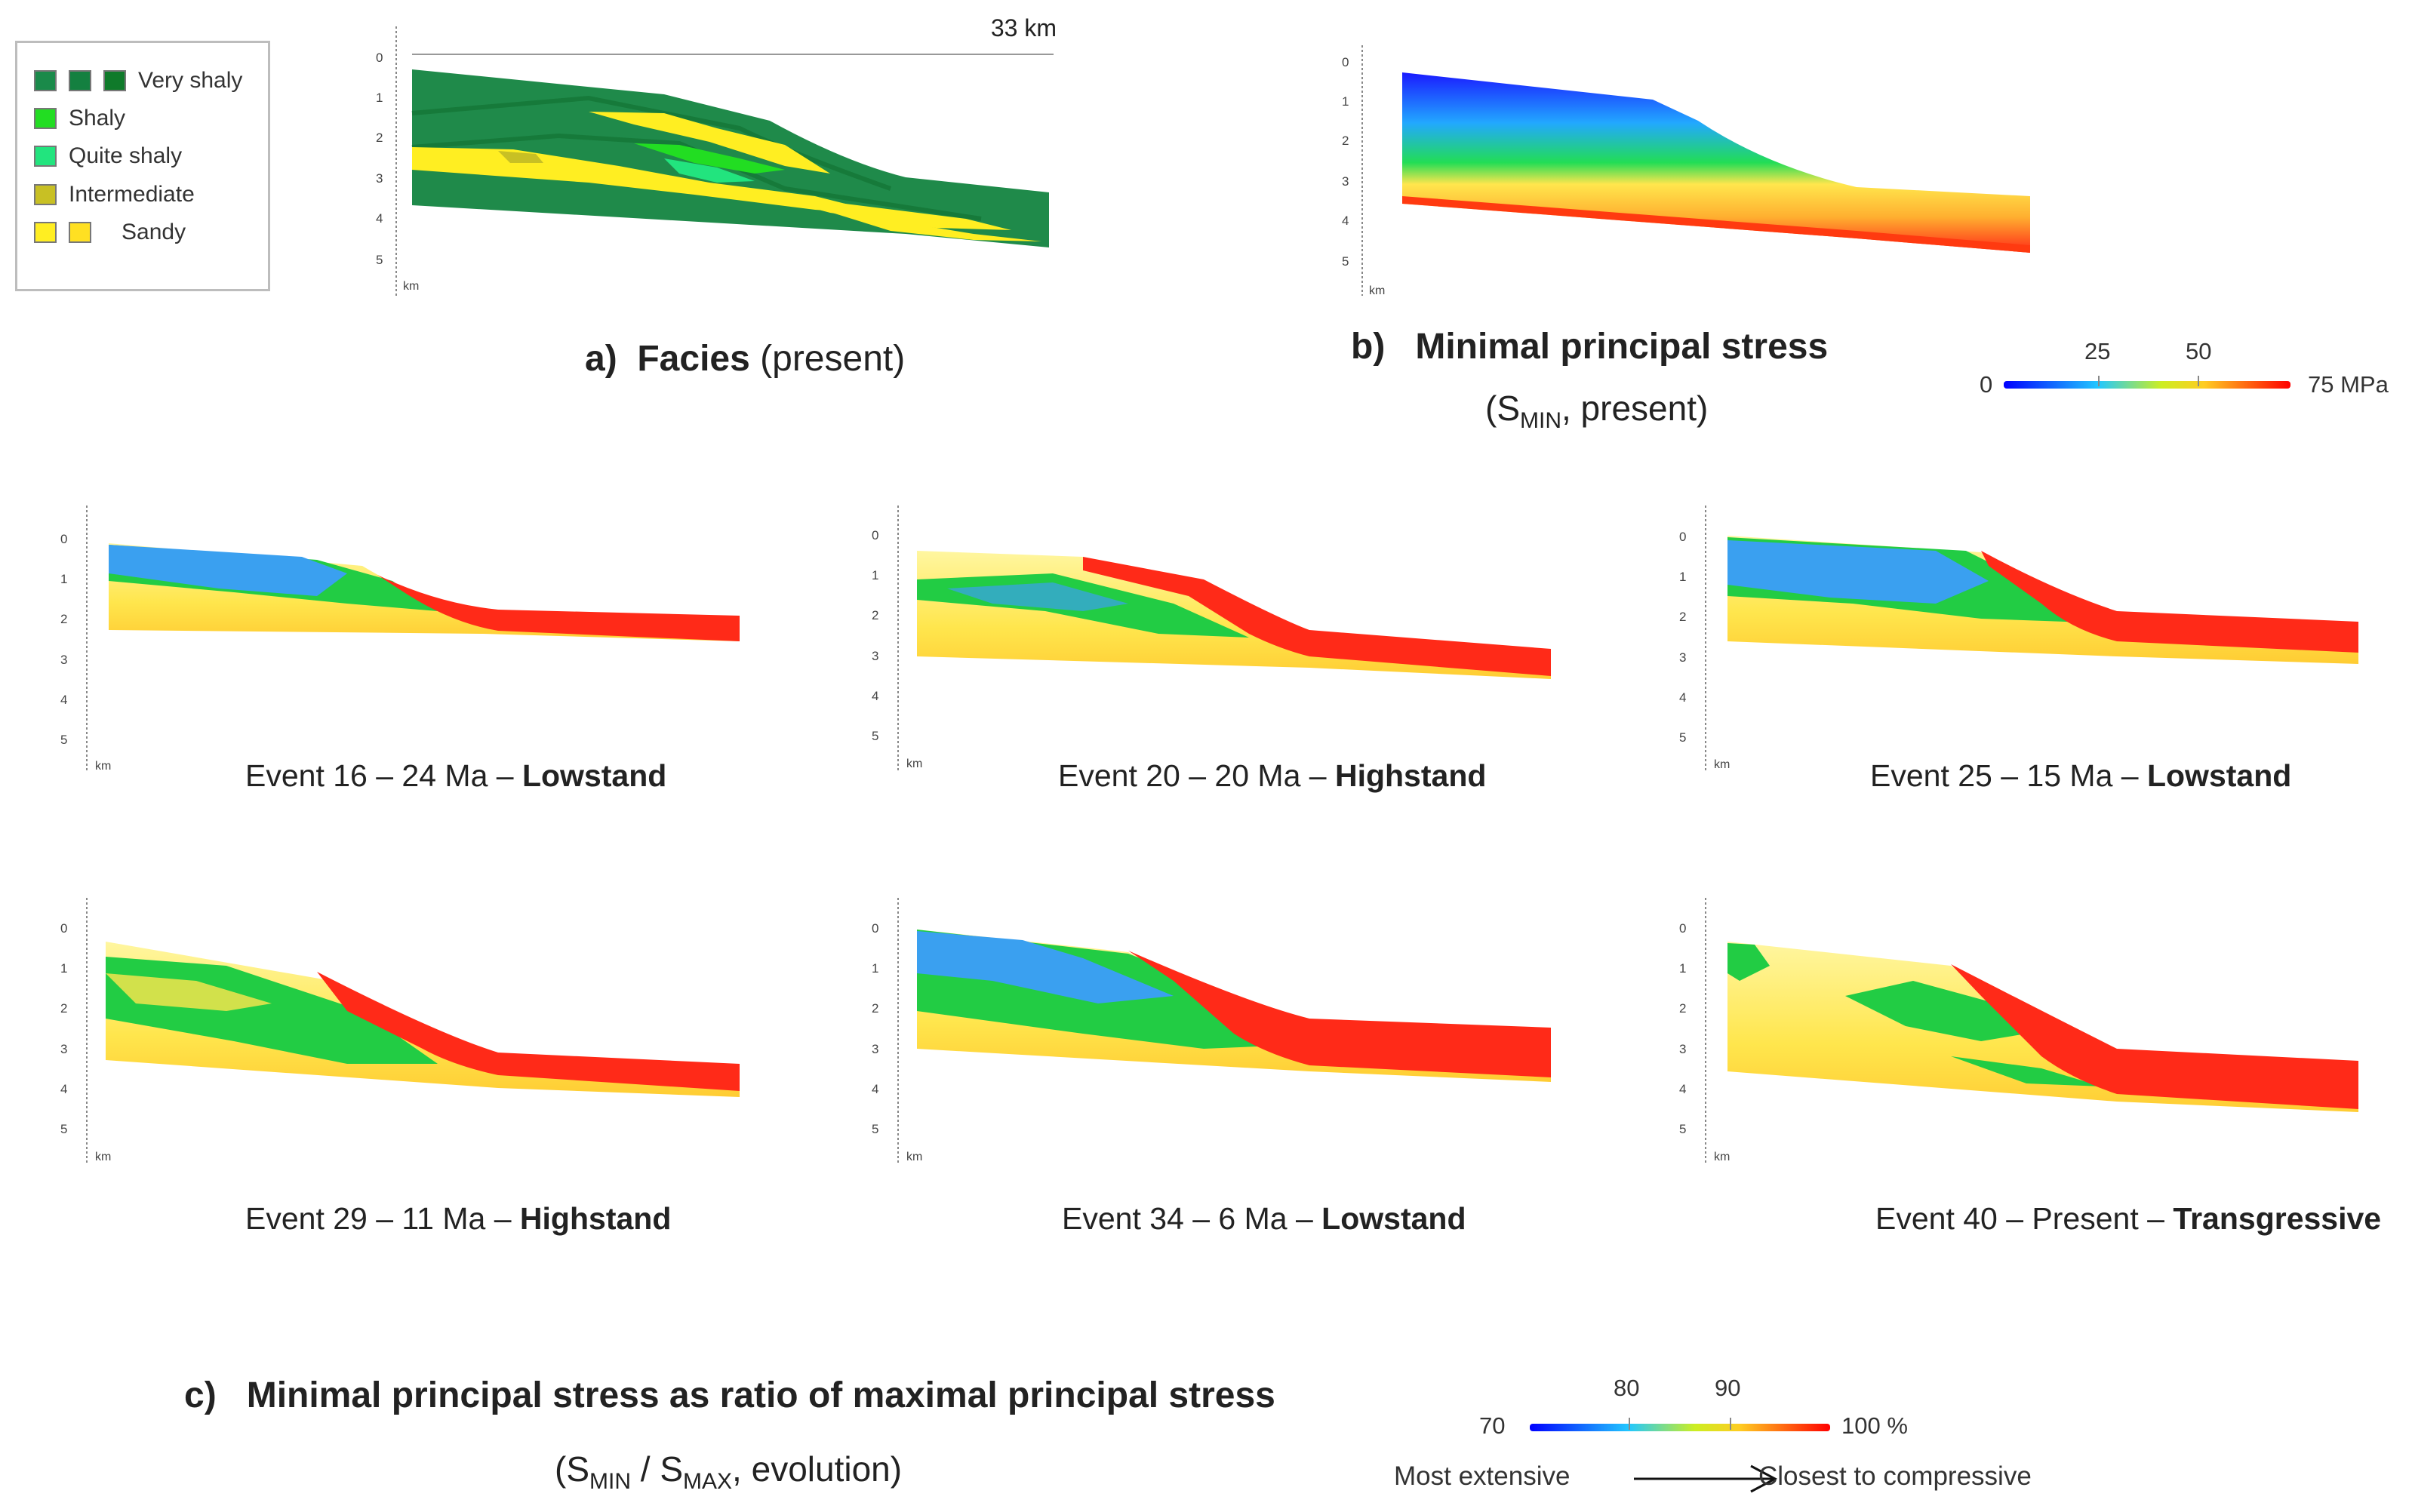  What do you see at coordinates (114, 195) in the screenshot?
I see `legend-item-intermediate: Intermediate` at bounding box center [114, 195].